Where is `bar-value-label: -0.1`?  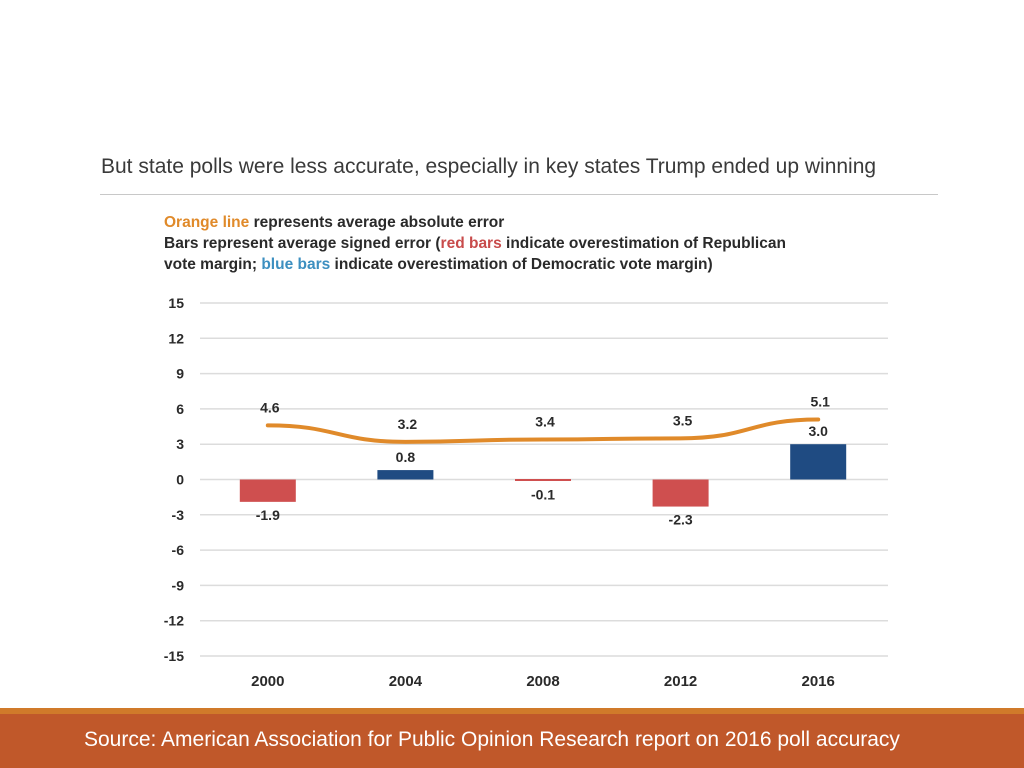
bar-value-label: -0.1 is located at coordinates (543, 495).